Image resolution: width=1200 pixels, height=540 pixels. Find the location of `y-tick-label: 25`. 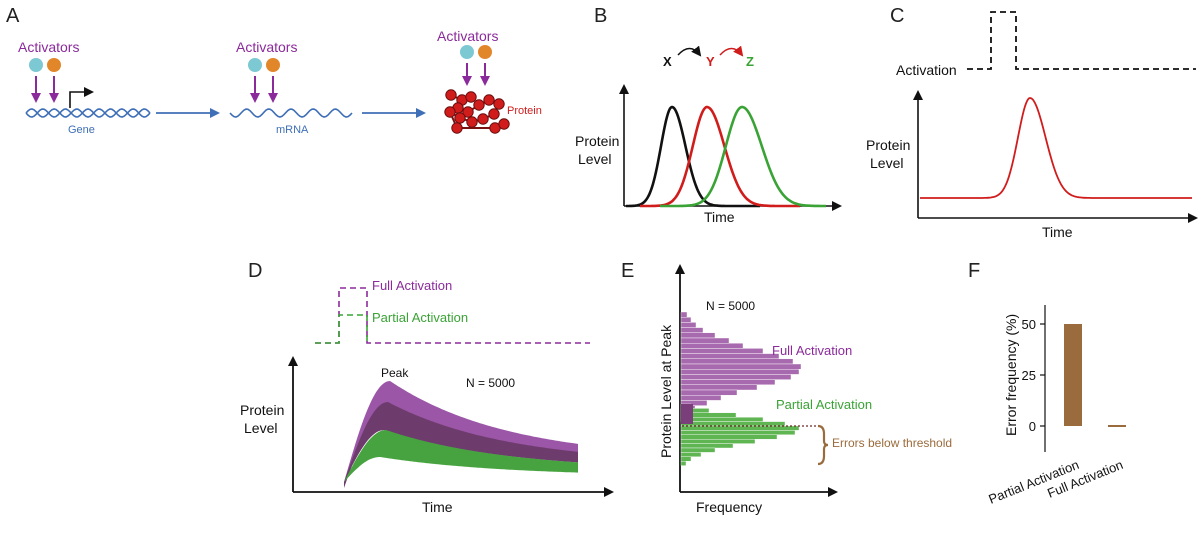

y-tick-label: 25 is located at coordinates (1029, 375).